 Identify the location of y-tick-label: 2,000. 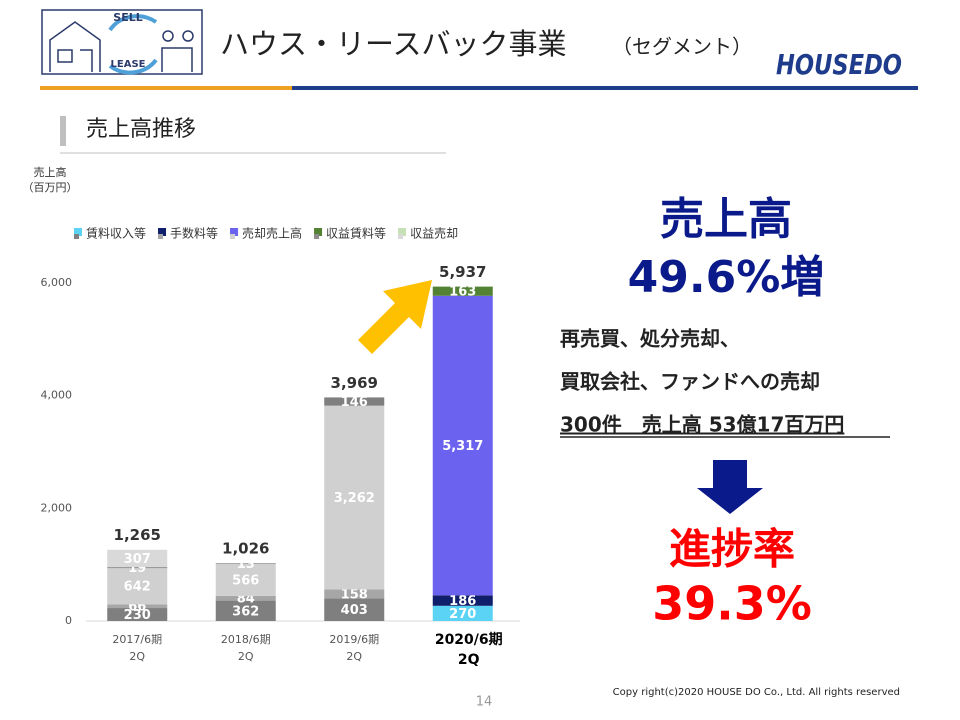
(57, 507).